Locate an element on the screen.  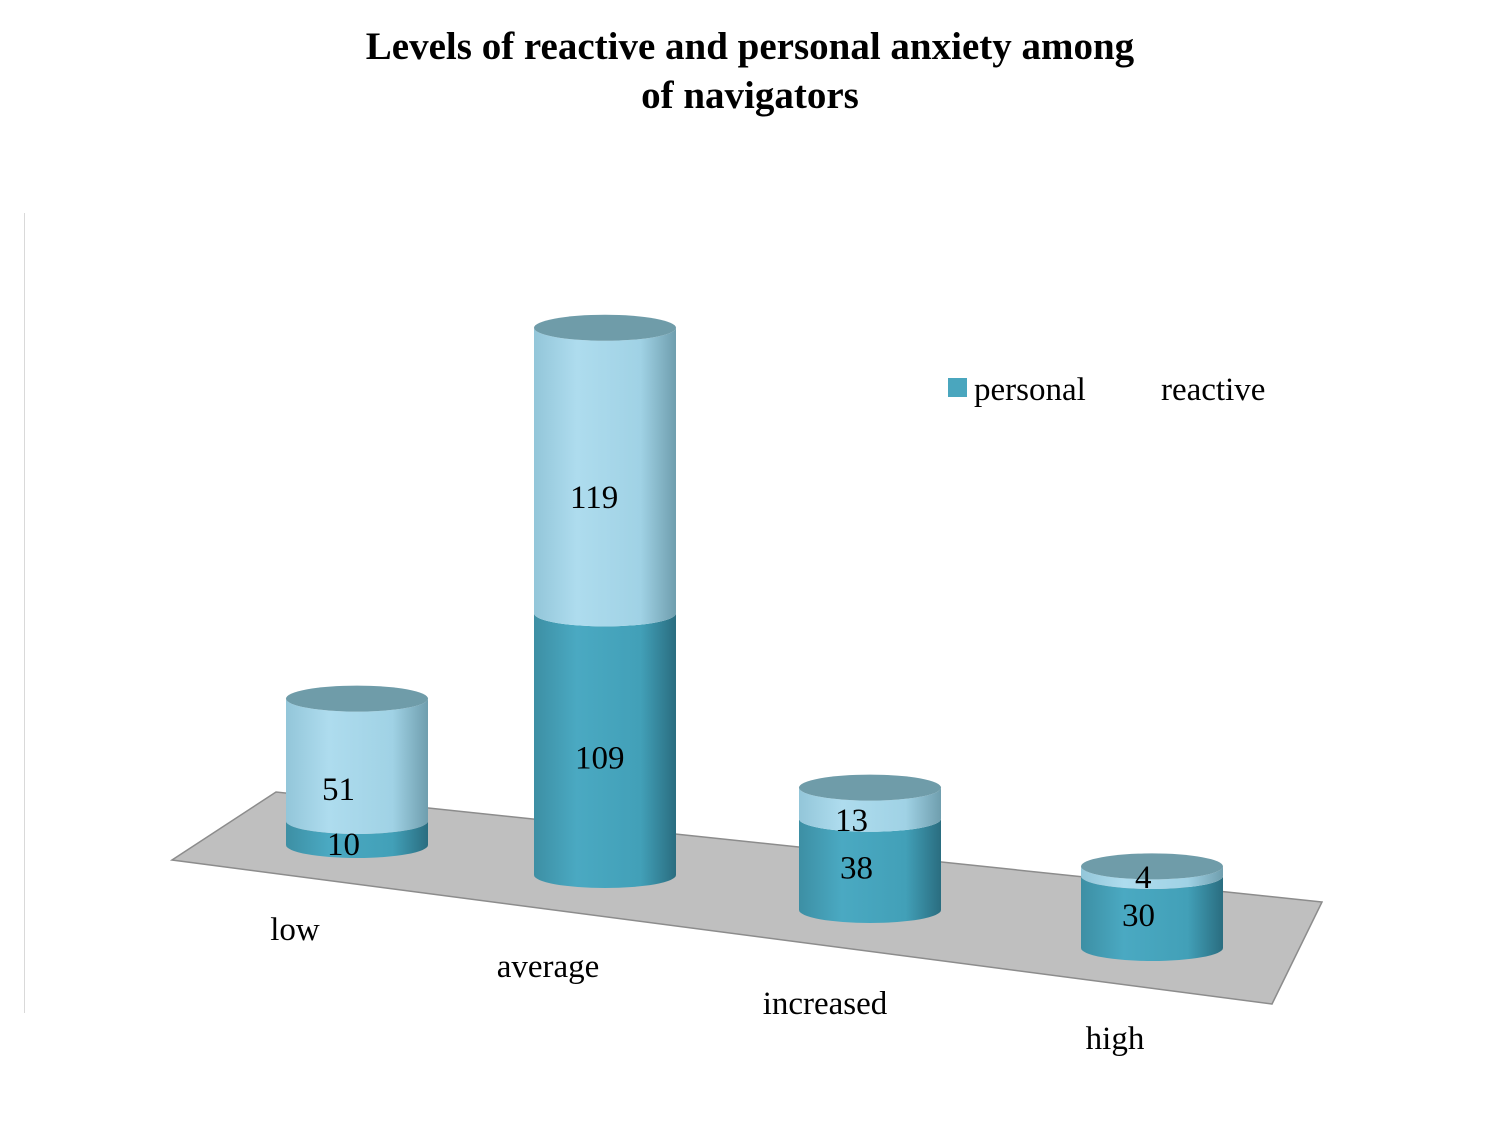
legend: personal reactive is located at coordinates (1106, 390).